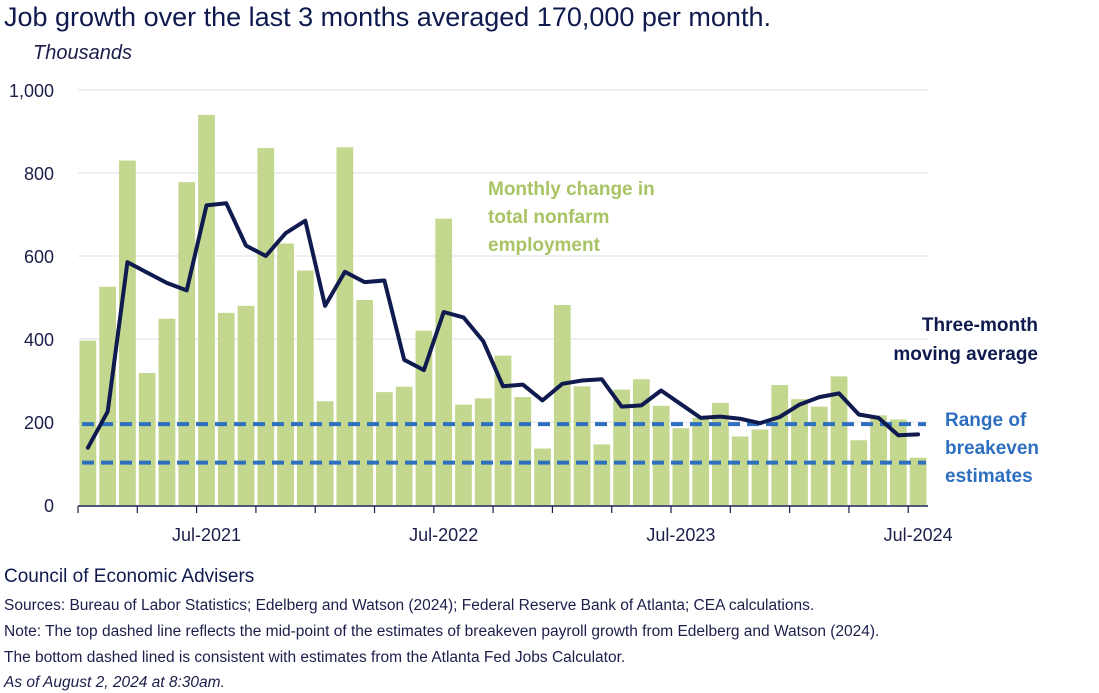 The image size is (1099, 693). Describe the element at coordinates (39, 257) in the screenshot. I see `y-tick-label: 600` at that location.